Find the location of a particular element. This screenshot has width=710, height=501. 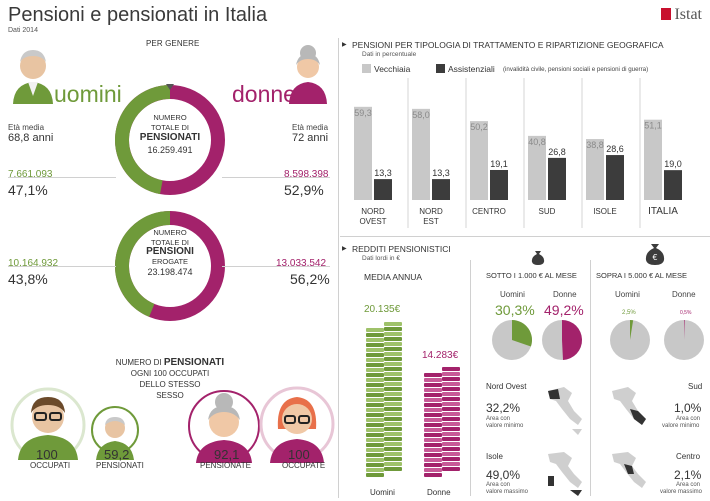

isole-value: 49,0% is located at coordinates (503, 475).